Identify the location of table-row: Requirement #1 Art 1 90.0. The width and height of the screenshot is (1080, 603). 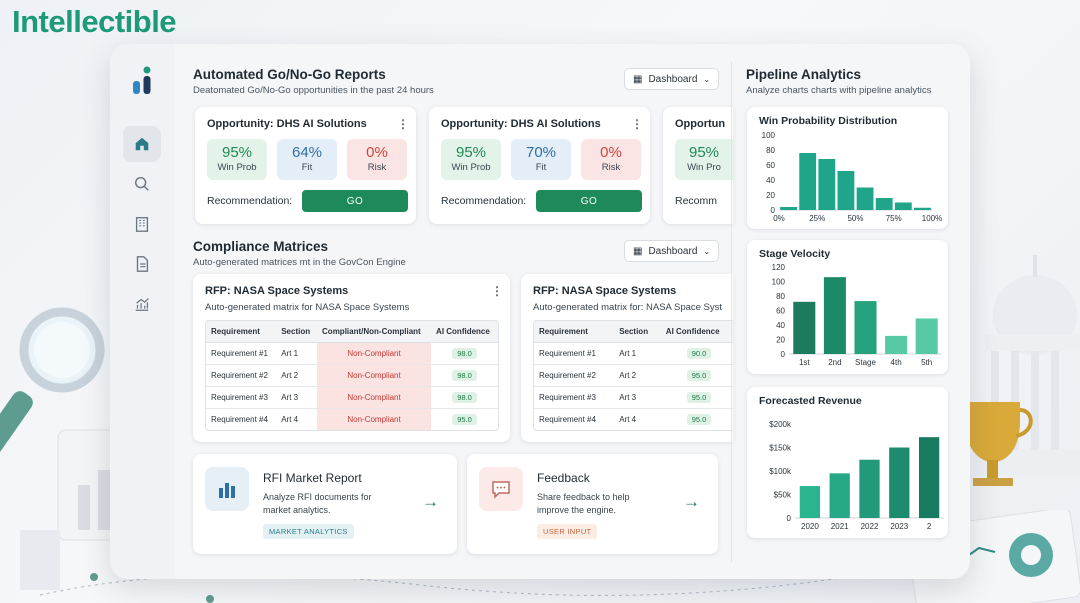
(633, 353).